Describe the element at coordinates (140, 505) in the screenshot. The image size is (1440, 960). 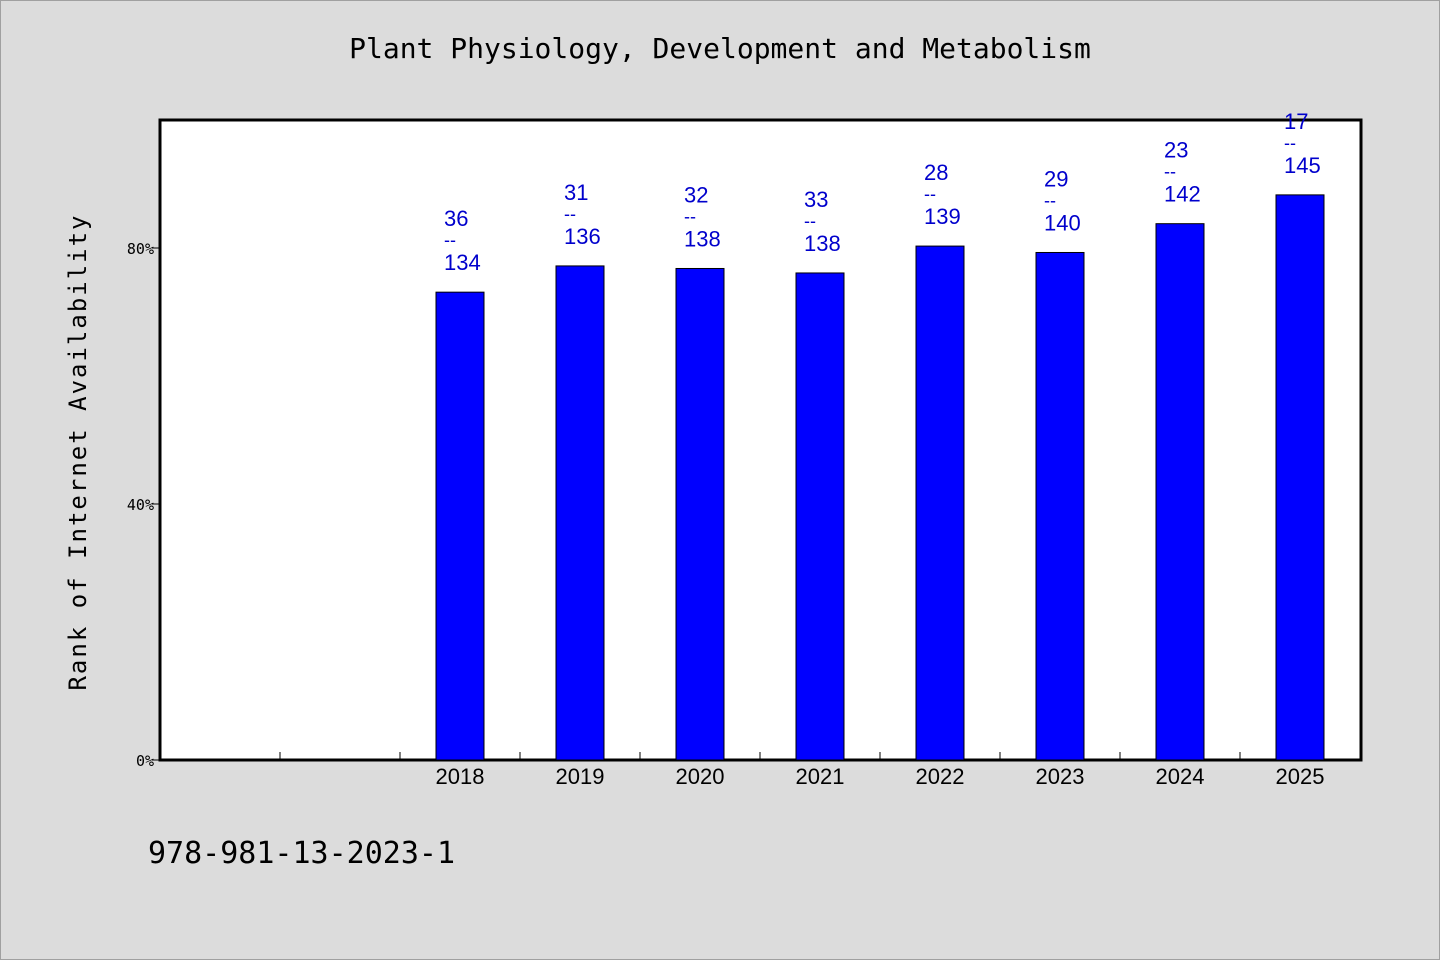
I see `y-tick-label: 40%` at that location.